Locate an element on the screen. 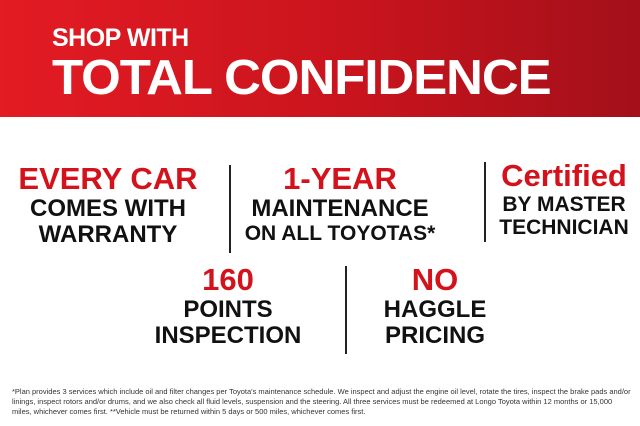  feature-highlight: NO is located at coordinates (435, 279).